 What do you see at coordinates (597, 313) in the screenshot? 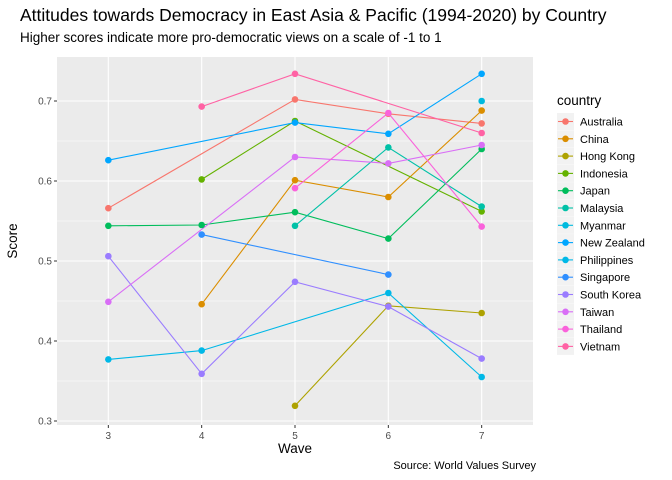
I see `legend-label-taiwan: Taiwan` at bounding box center [597, 313].